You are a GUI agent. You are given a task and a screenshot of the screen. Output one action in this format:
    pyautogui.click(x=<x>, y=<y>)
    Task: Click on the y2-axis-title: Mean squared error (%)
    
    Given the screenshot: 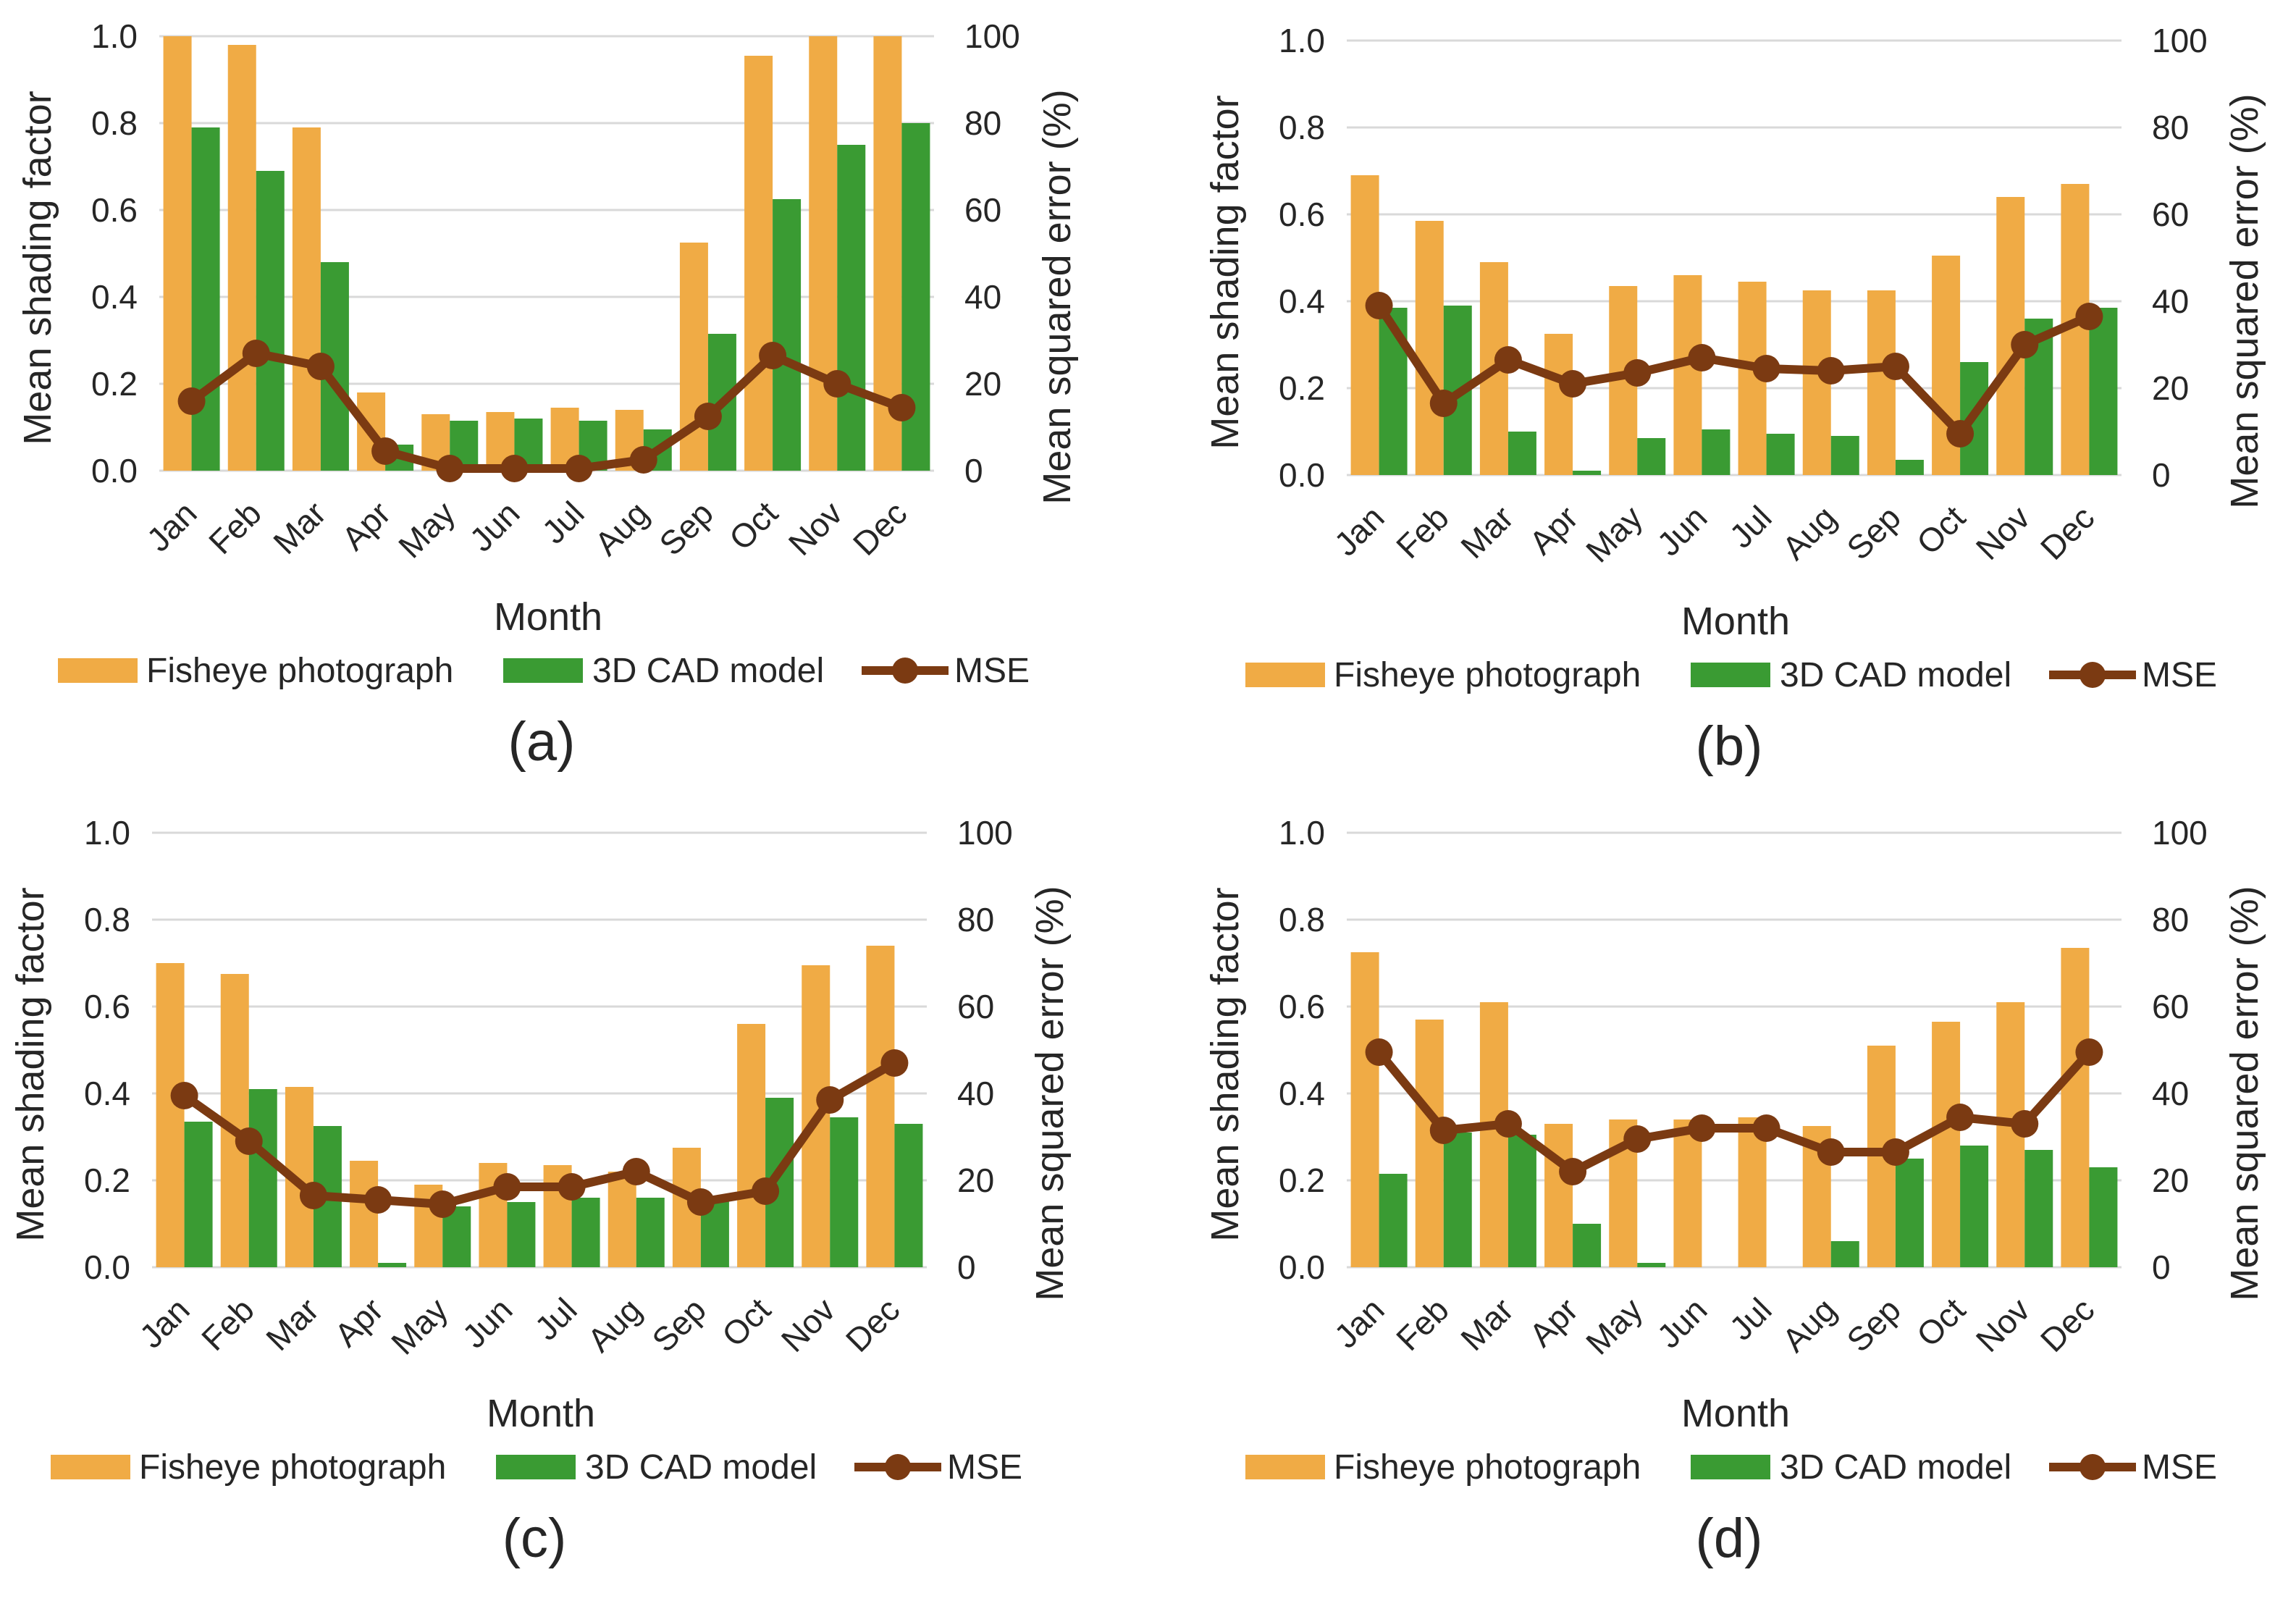 What is the action you would take?
    pyautogui.click(x=2244, y=300)
    